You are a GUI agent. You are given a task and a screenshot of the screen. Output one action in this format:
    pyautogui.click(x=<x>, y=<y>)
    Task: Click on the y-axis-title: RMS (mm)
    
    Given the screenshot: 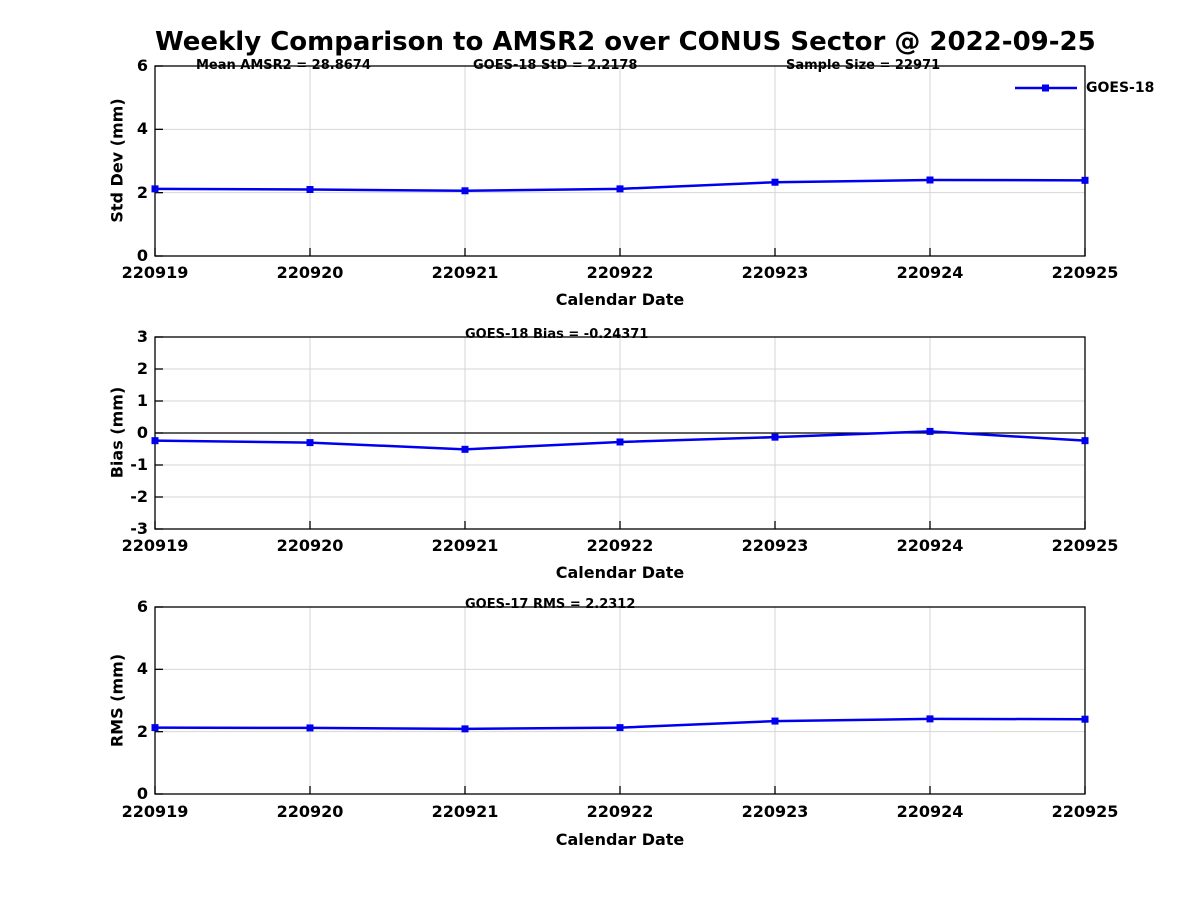 What is the action you would take?
    pyautogui.click(x=117, y=700)
    